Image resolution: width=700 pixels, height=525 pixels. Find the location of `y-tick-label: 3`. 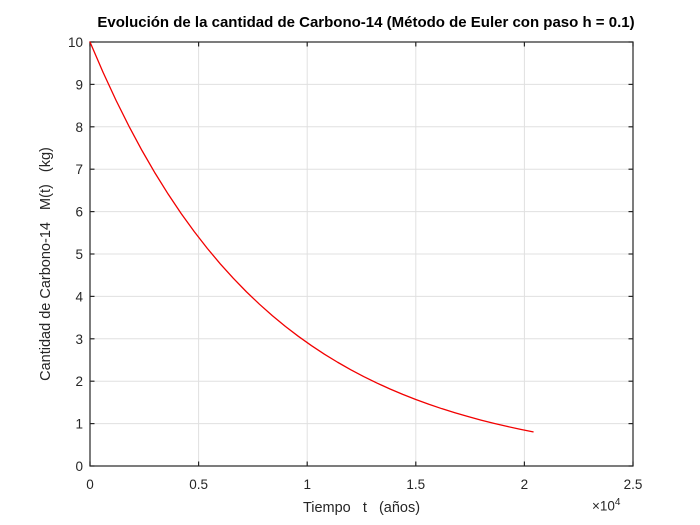

y-tick-label: 3 is located at coordinates (79, 339).